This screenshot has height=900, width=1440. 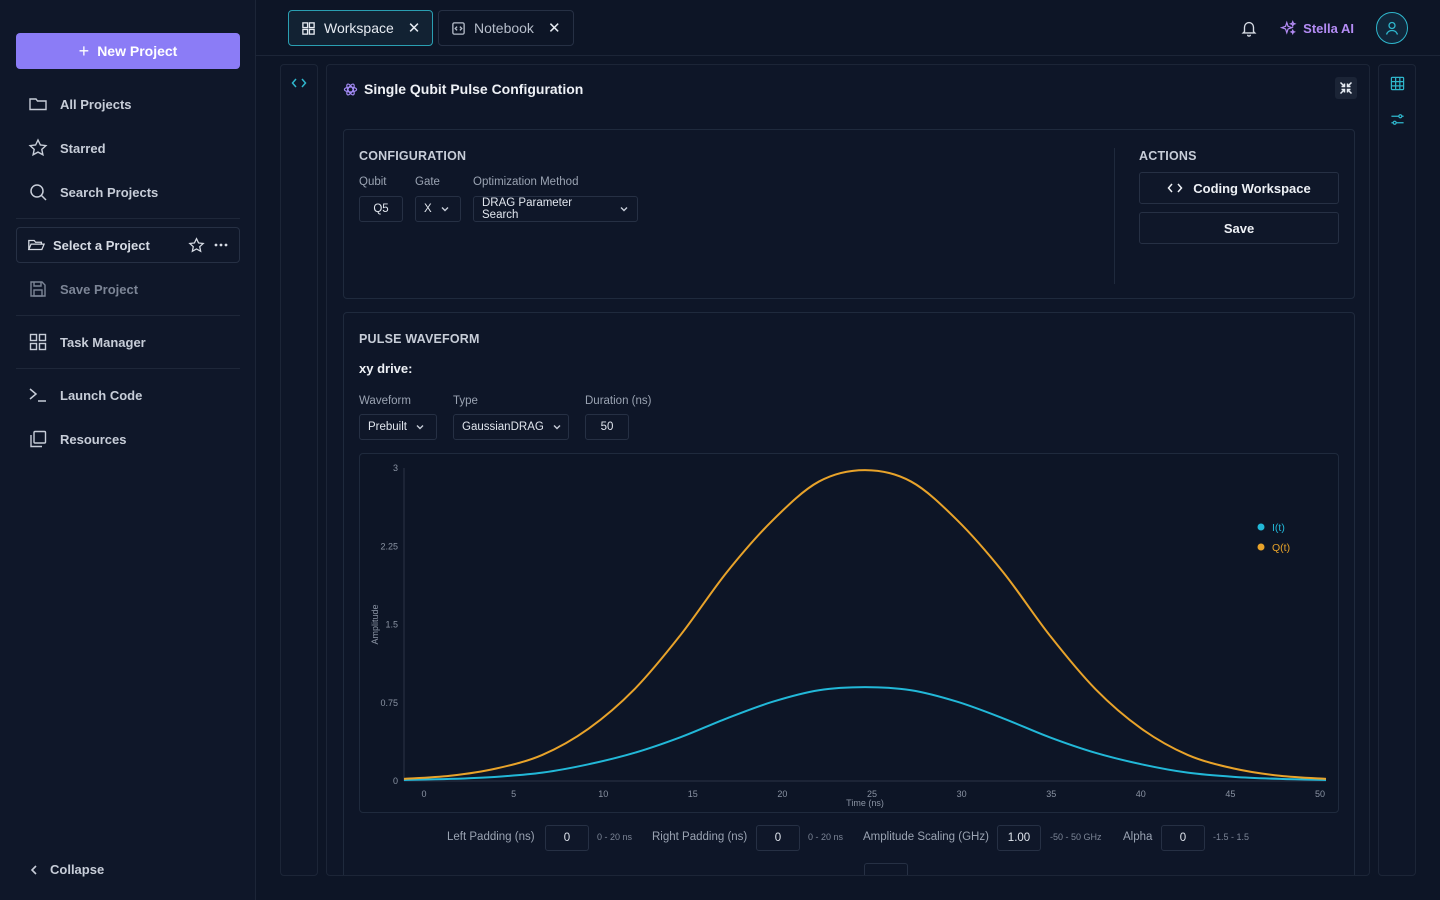 What do you see at coordinates (413, 156) in the screenshot?
I see `configuration-heading: CONFIGURATION` at bounding box center [413, 156].